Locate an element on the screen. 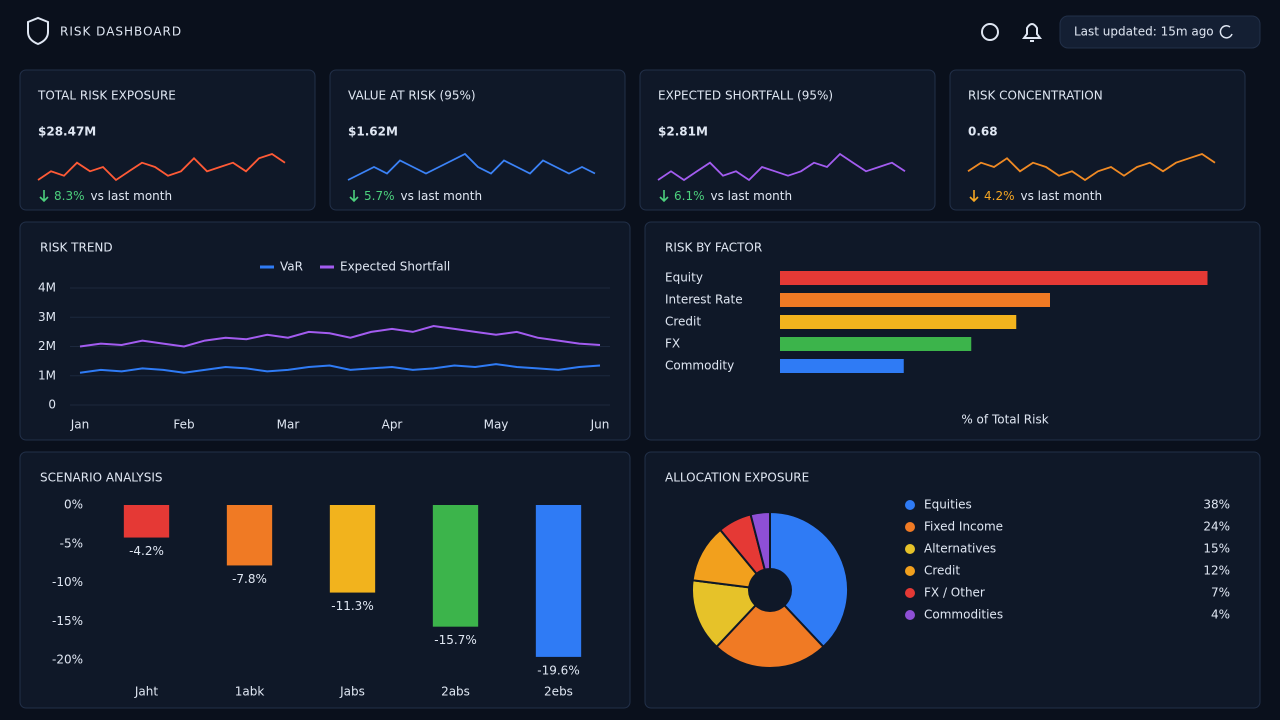  legend-label: Commodities is located at coordinates (963, 615).